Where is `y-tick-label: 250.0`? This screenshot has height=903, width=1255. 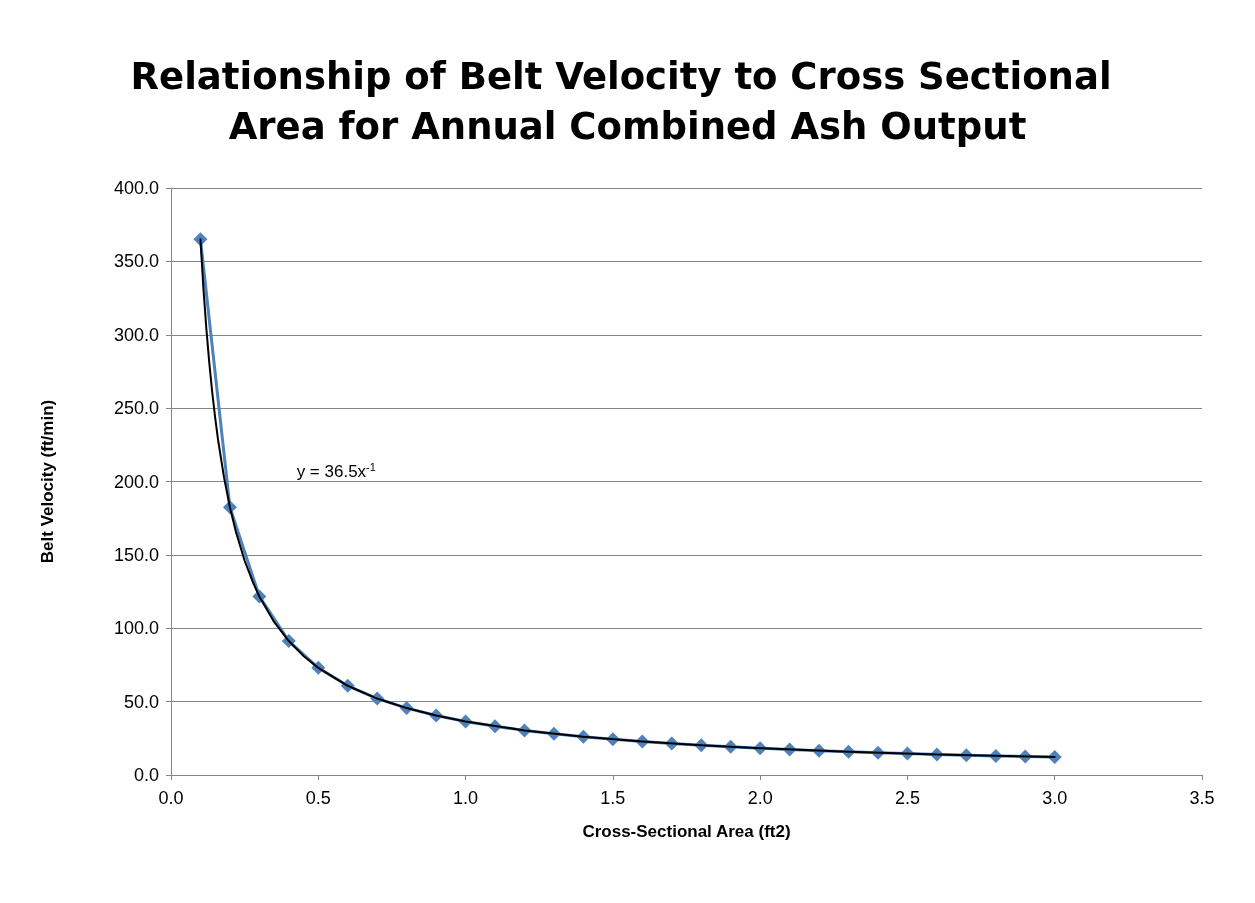 y-tick-label: 250.0 is located at coordinates (136, 408).